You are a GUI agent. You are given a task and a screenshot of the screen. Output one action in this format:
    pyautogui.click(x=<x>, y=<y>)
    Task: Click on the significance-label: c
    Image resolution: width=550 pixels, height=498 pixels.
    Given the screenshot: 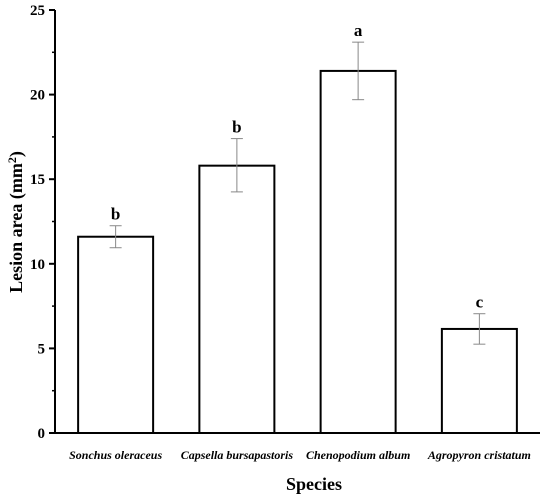 What is the action you would take?
    pyautogui.click(x=480, y=302)
    